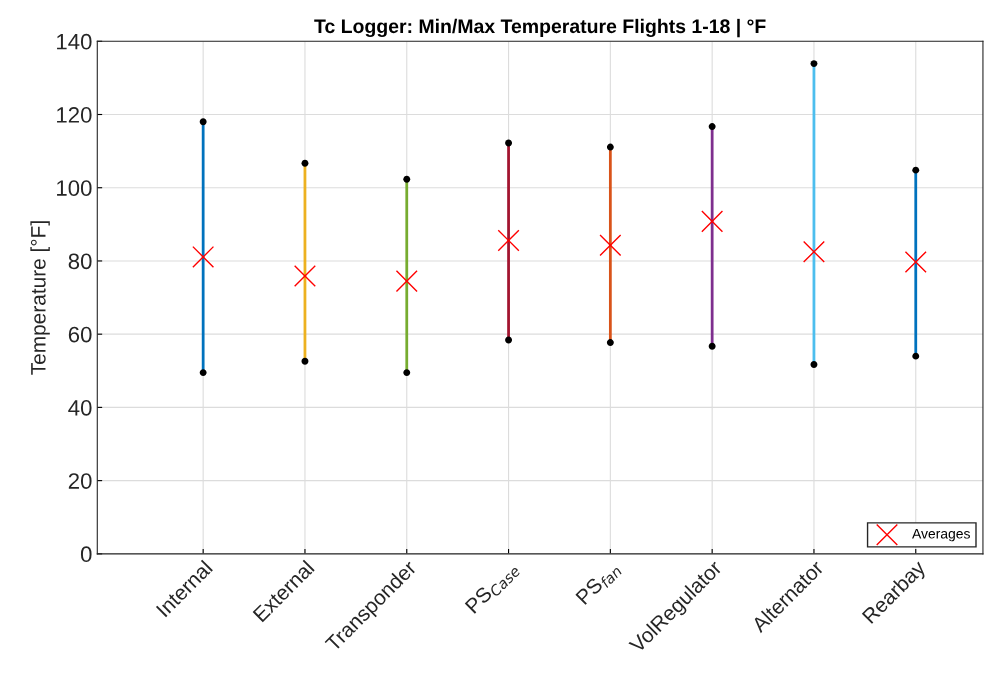 This screenshot has height=688, width=1003. What do you see at coordinates (40, 298) in the screenshot?
I see `y-axis-title: Temperature [°F]` at bounding box center [40, 298].